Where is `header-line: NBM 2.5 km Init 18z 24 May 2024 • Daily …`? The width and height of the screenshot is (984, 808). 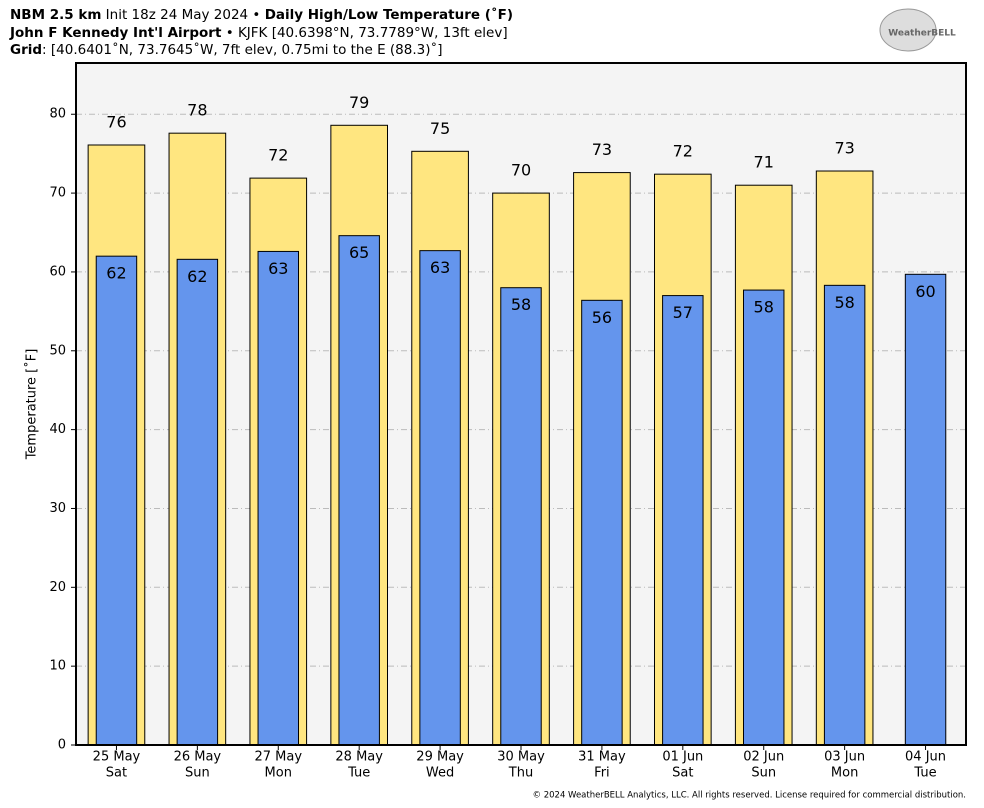 header-line: NBM 2.5 km Init 18z 24 May 2024 • Daily … is located at coordinates (261, 14).